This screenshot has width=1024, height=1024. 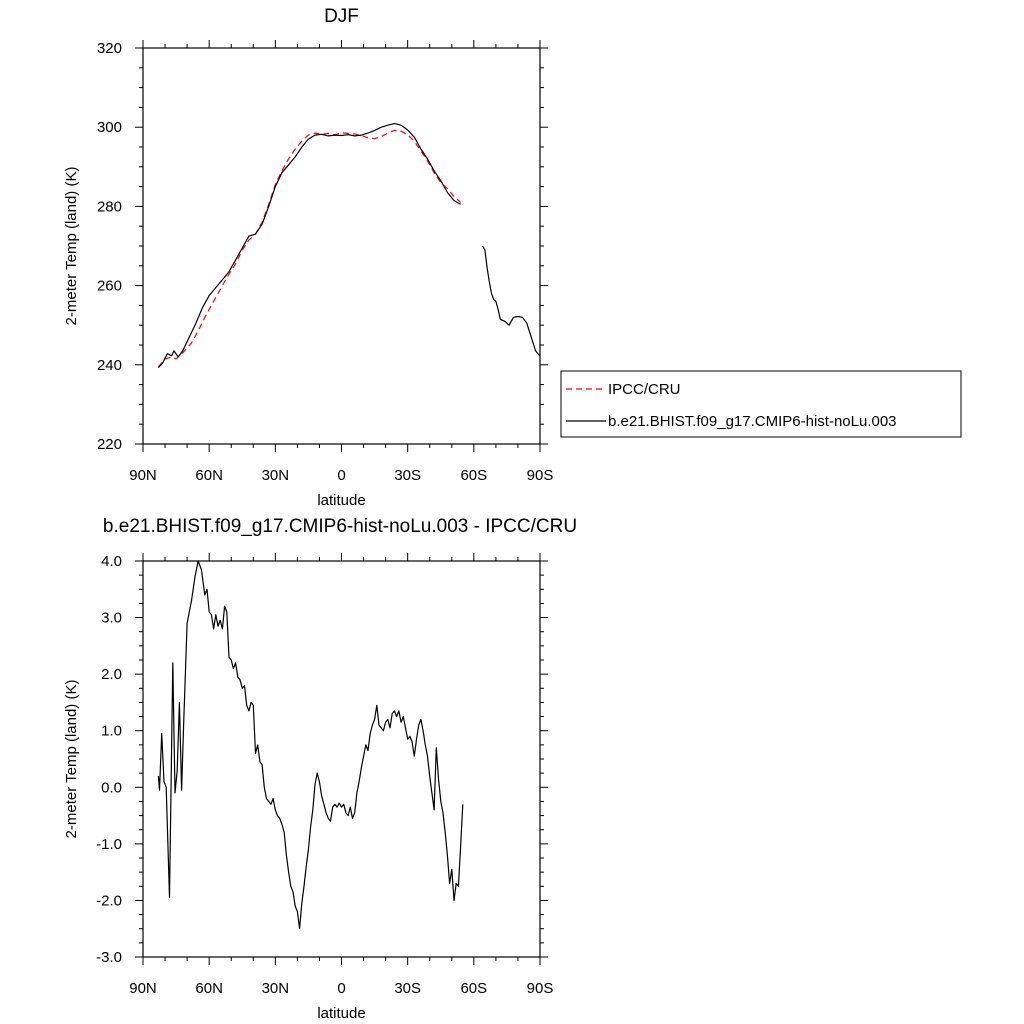 I want to click on y-tick-label: 240, so click(x=109, y=365).